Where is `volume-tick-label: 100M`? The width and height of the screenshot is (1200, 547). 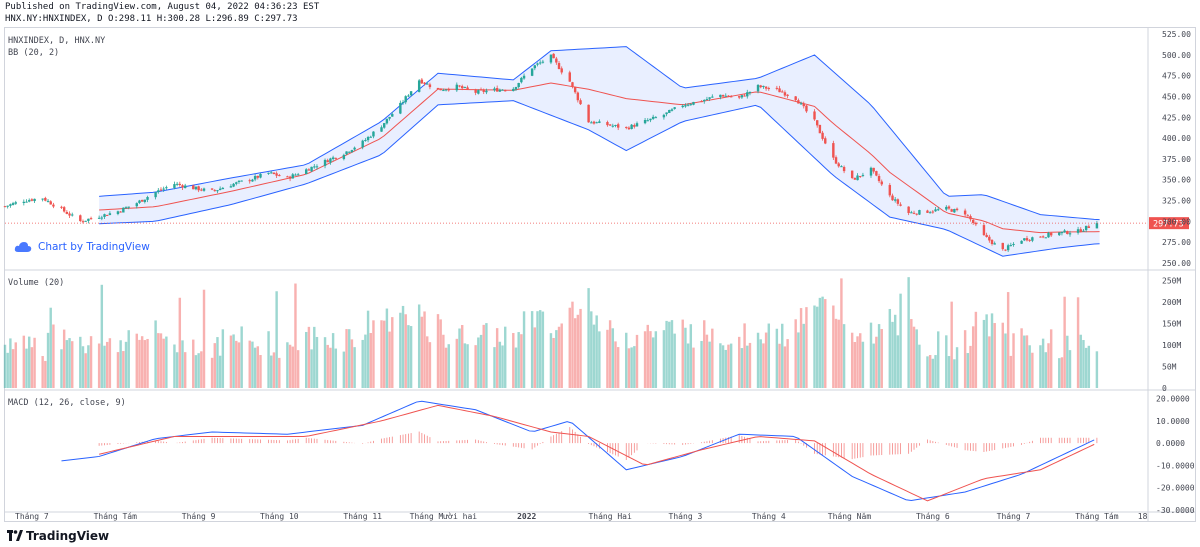
volume-tick-label: 100M is located at coordinates (1171, 345).